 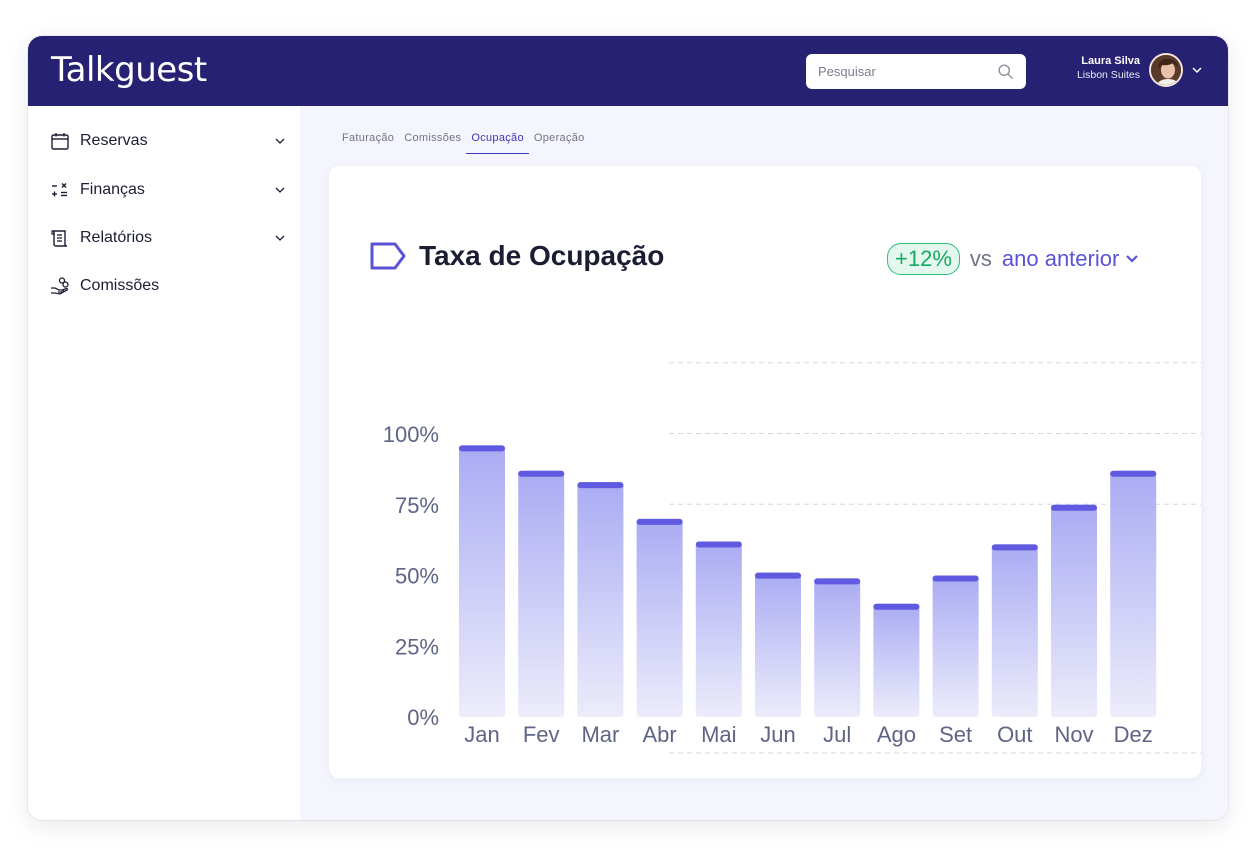 I want to click on y-tick-label: 25%, so click(x=417, y=646).